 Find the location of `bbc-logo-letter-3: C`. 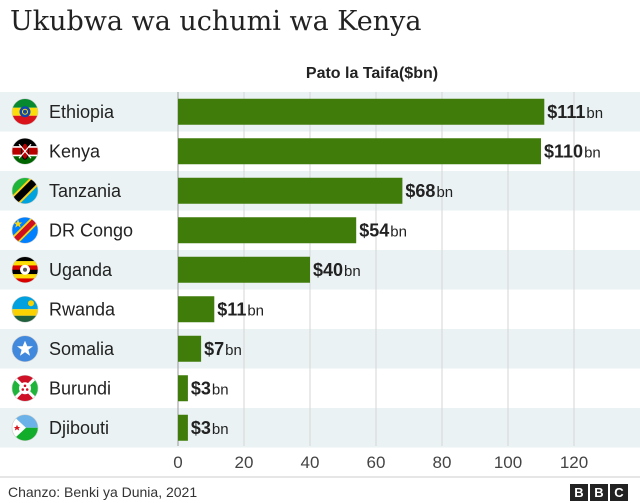

bbc-logo-letter-3: C is located at coordinates (619, 492).